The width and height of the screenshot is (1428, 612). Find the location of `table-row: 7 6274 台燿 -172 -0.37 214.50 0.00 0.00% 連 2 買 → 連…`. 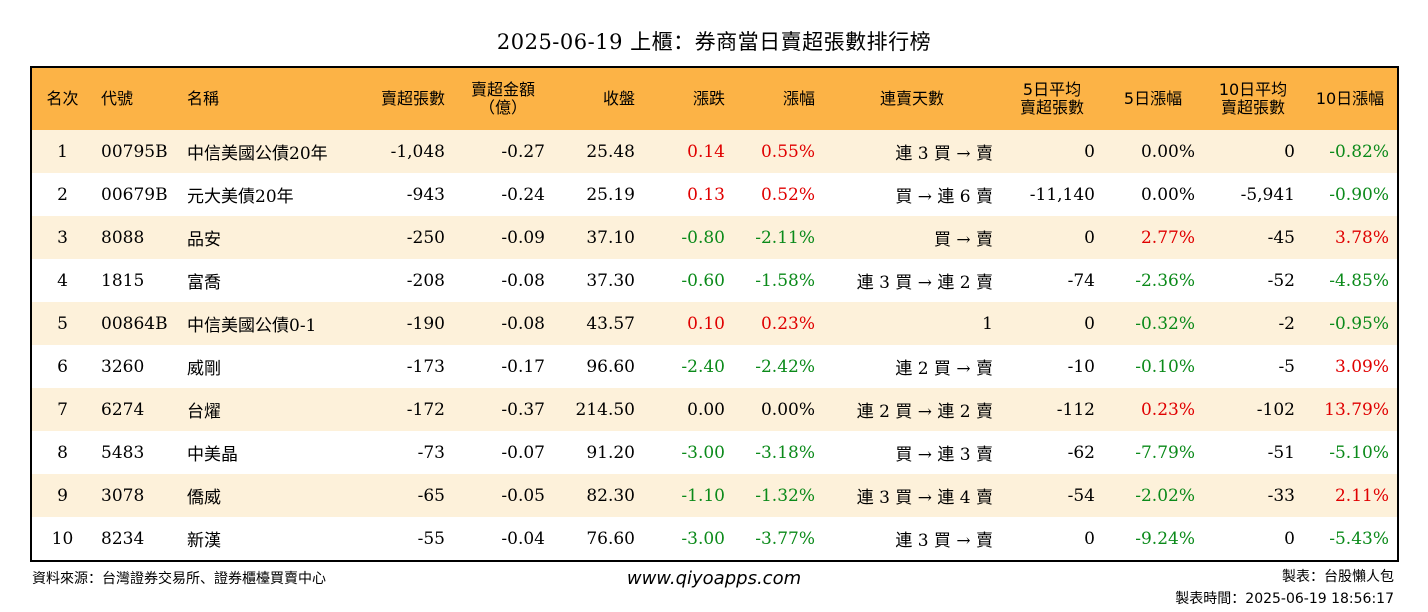

table-row: 7 6274 台燿 -172 -0.37 214.50 0.00 0.00% 連 2 買 → 連… is located at coordinates (714, 409).